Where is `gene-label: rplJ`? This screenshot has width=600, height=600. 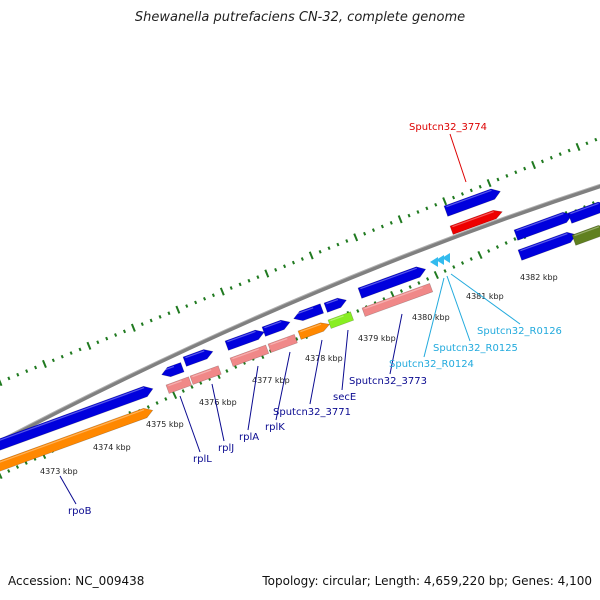
gene-label: rplJ is located at coordinates (226, 448).